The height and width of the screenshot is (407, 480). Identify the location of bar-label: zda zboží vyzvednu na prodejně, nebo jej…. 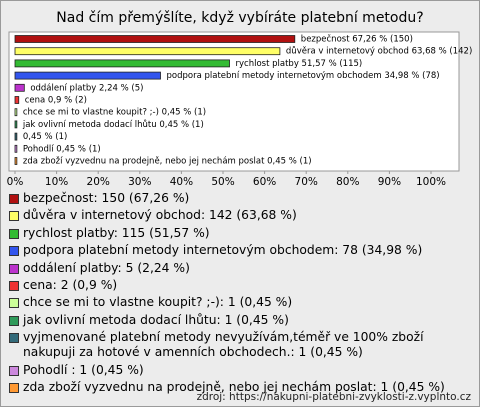
(167, 162).